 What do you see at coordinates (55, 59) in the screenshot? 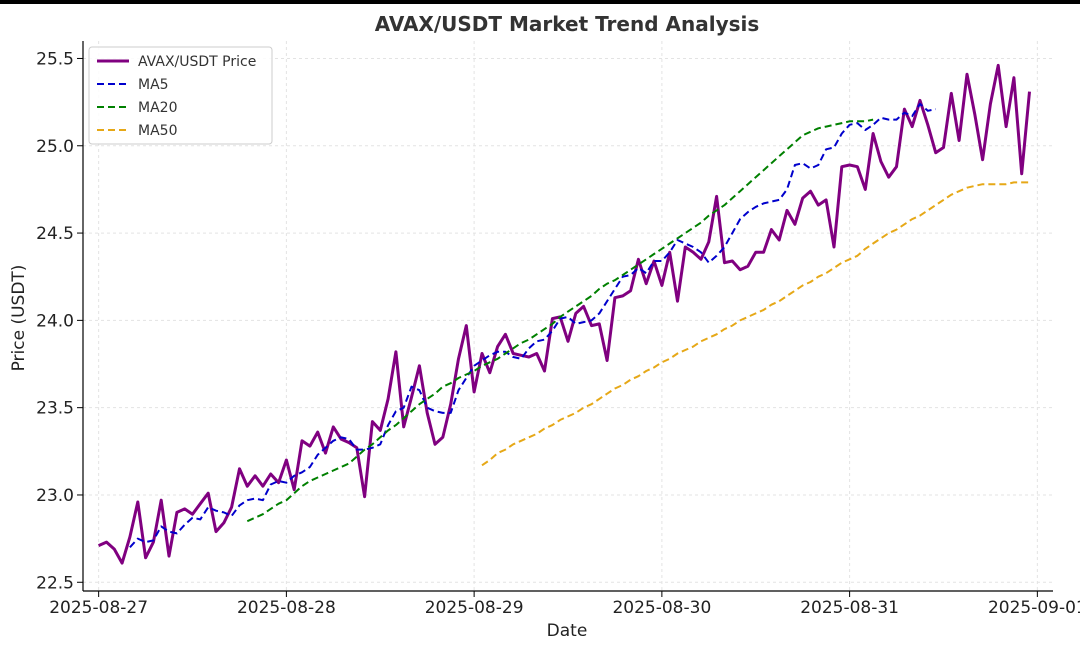
I see `y-tick-label: 25.5` at bounding box center [55, 59].